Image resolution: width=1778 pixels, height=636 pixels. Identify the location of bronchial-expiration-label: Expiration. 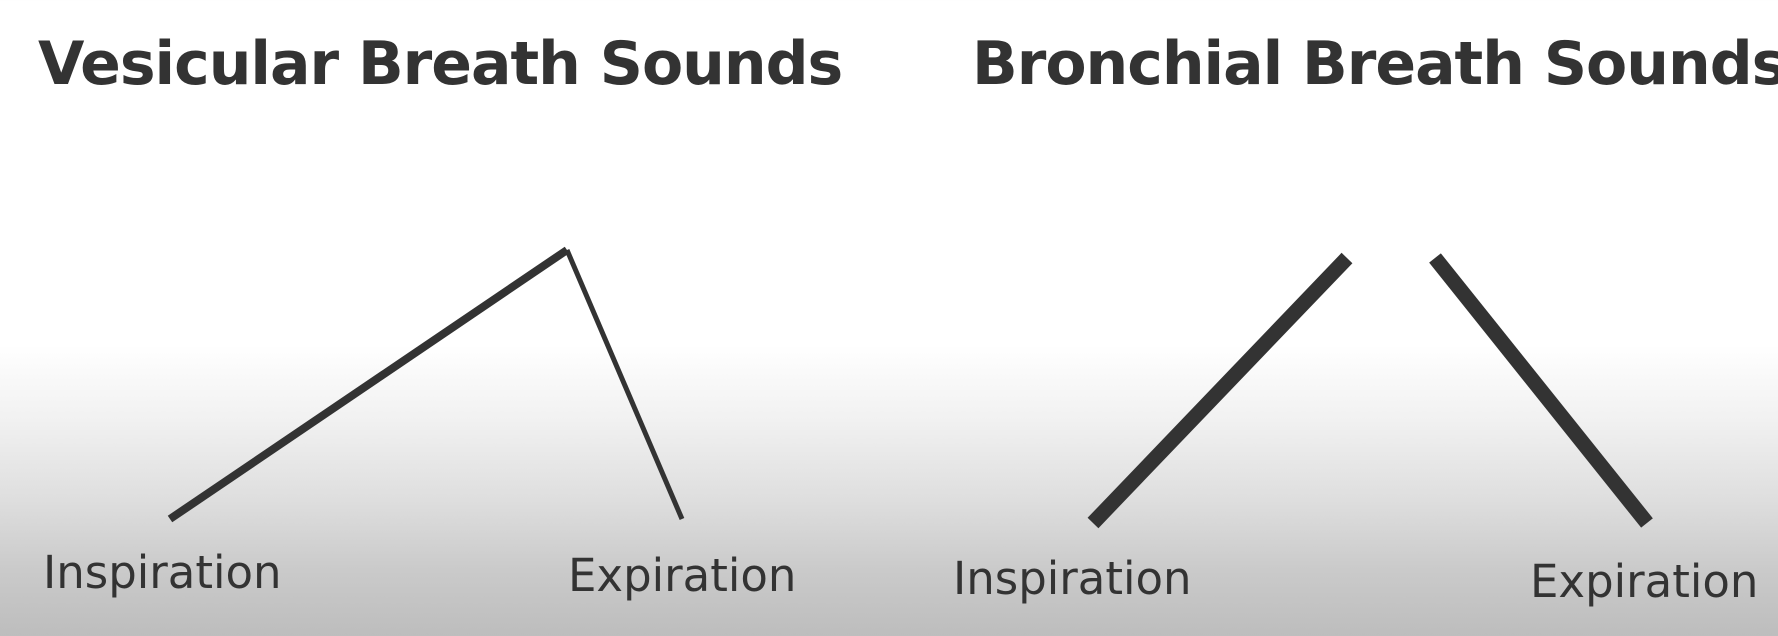
(1644, 581).